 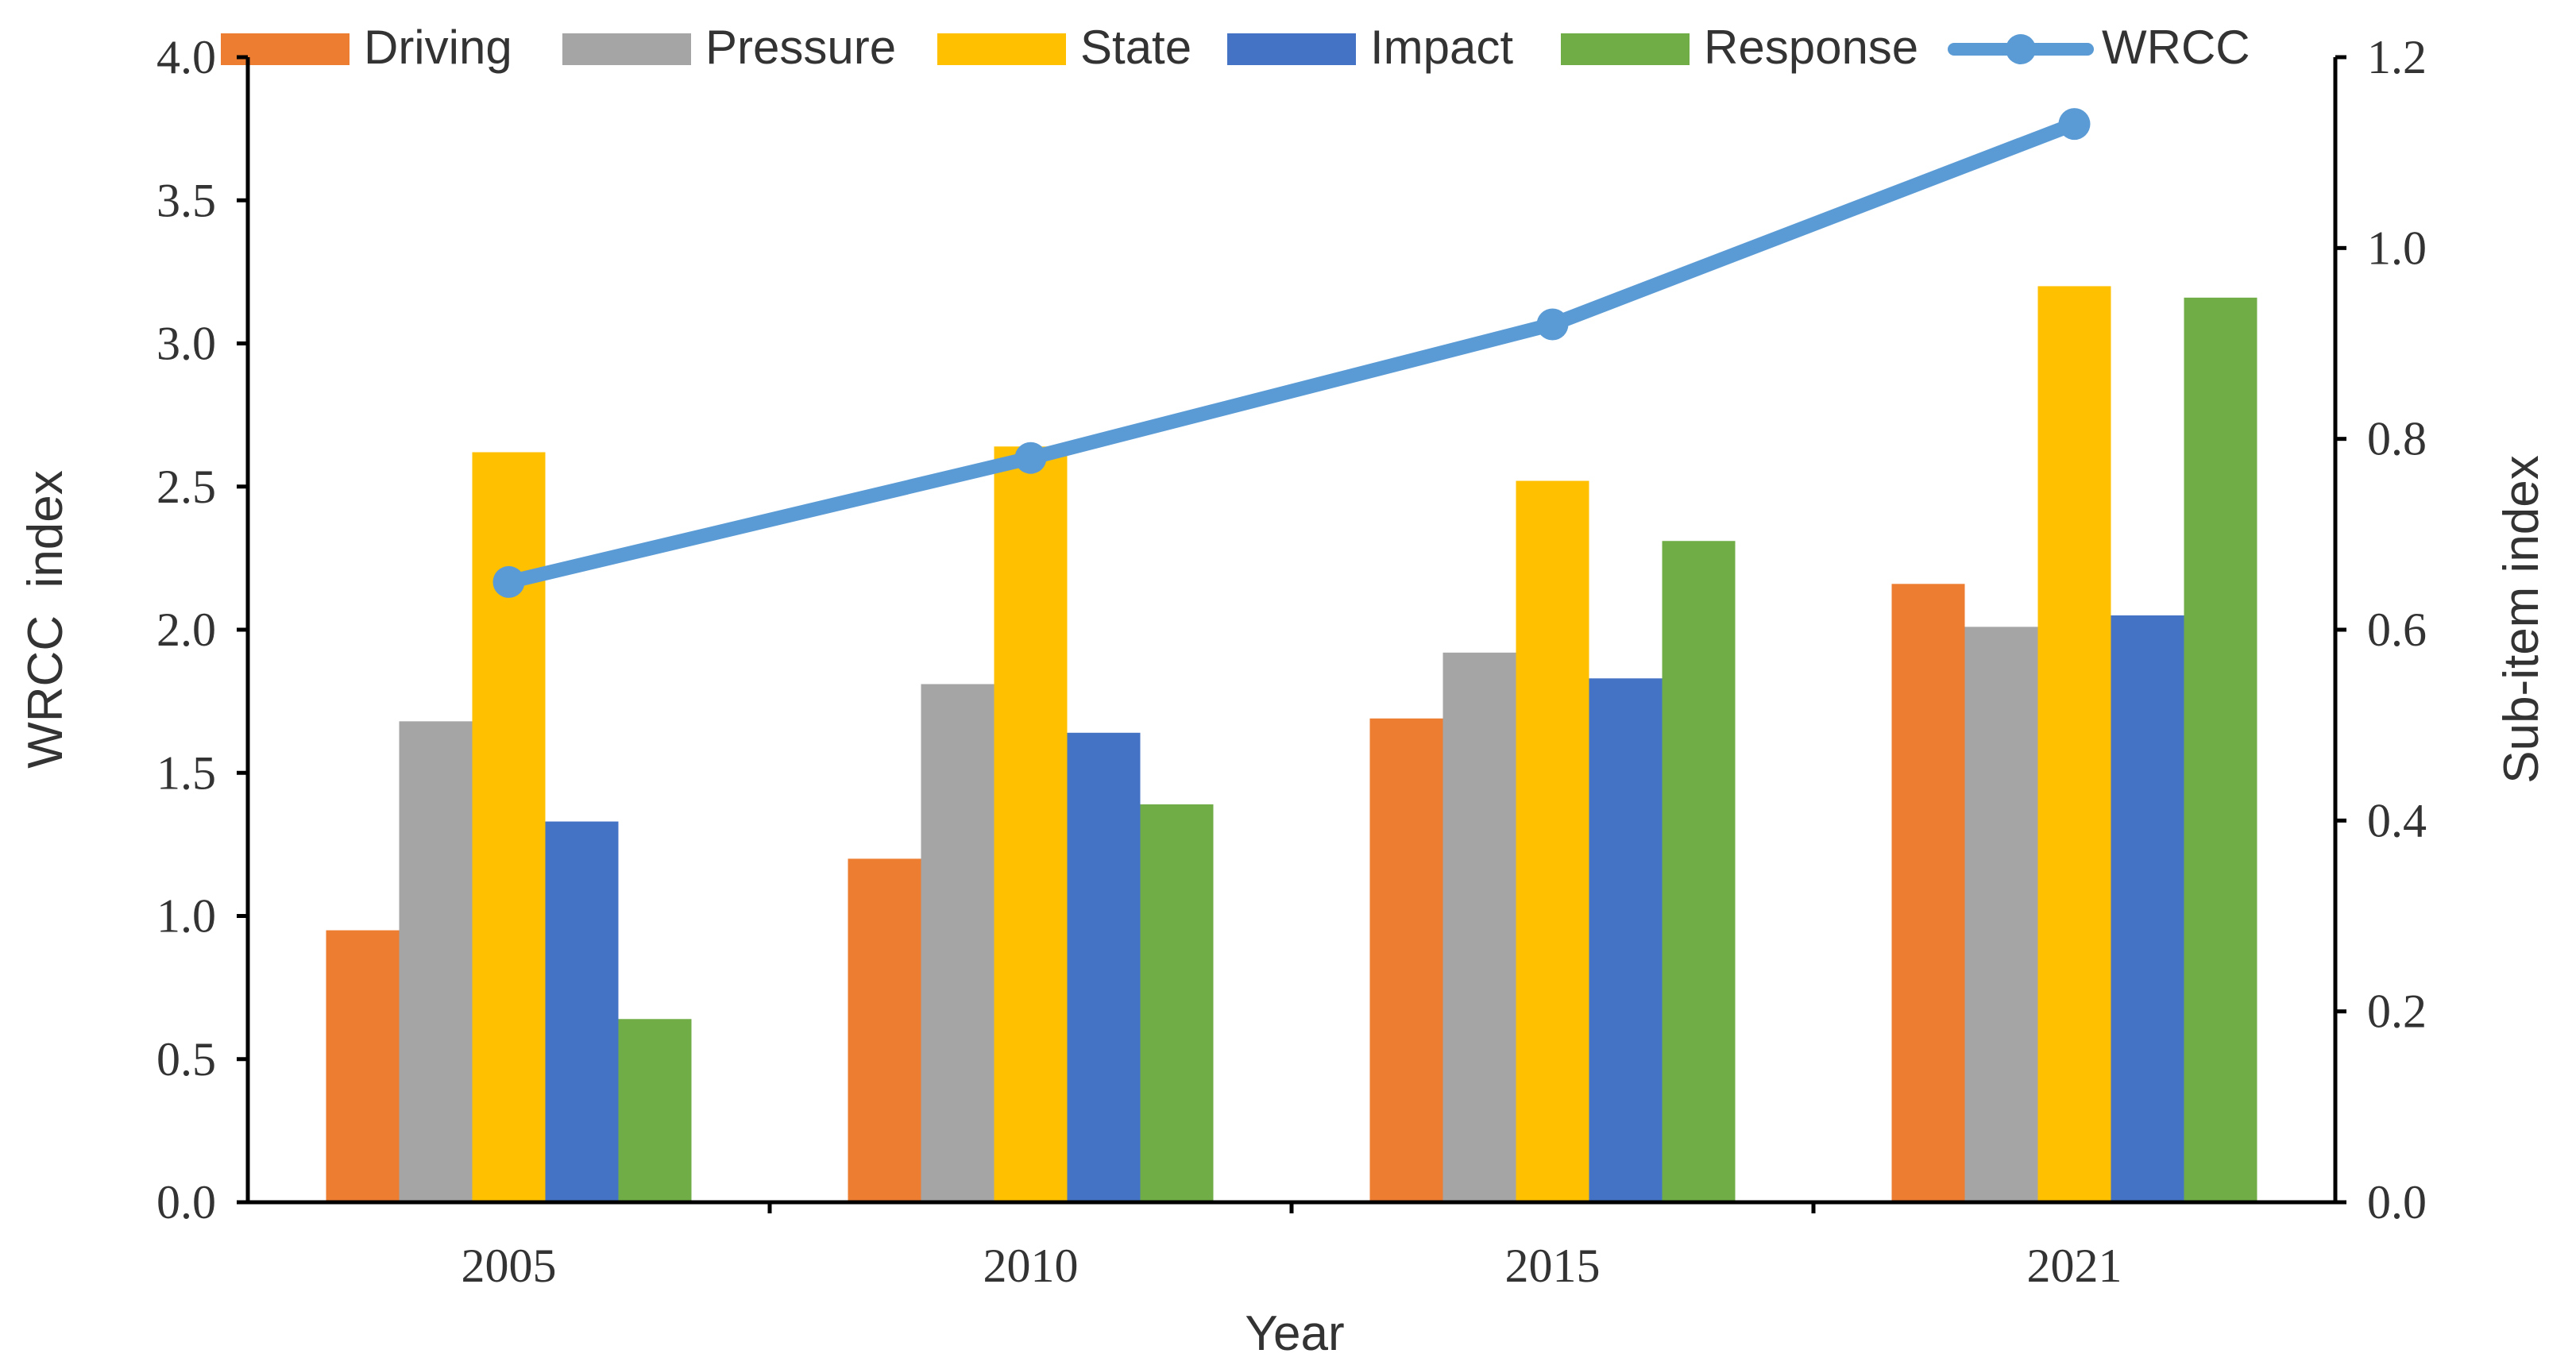 I want to click on bar-pressure-2015, so click(x=1479, y=927).